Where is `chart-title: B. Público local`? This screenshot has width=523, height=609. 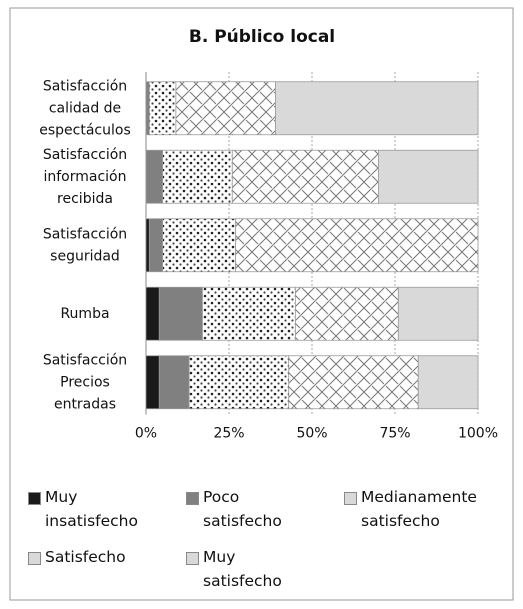 chart-title: B. Público local is located at coordinates (262, 37).